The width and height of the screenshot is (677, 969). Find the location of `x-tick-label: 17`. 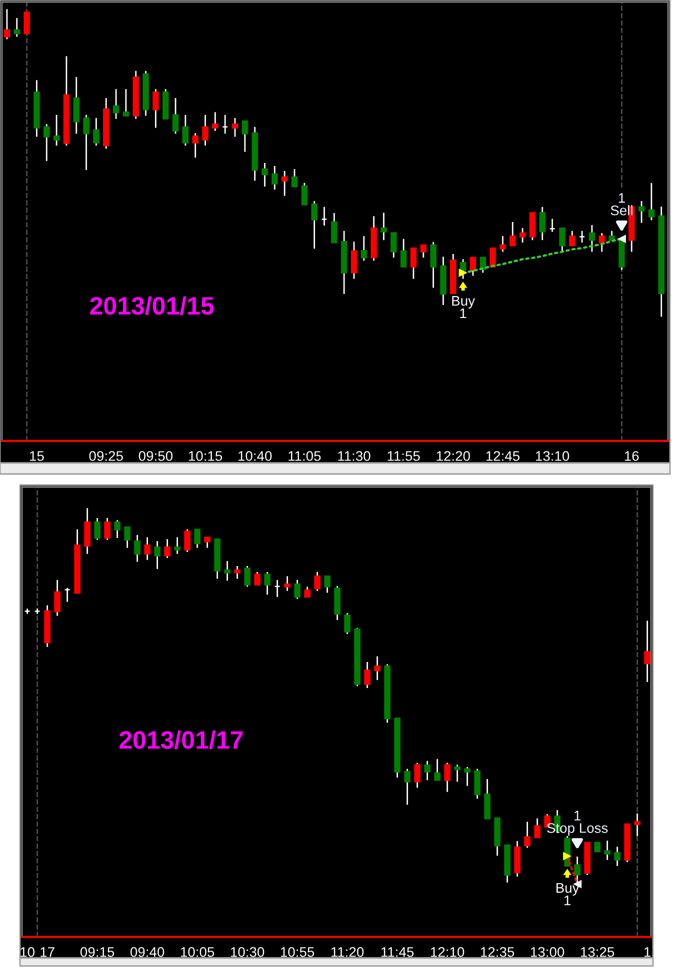

x-tick-label: 17 is located at coordinates (47, 952).